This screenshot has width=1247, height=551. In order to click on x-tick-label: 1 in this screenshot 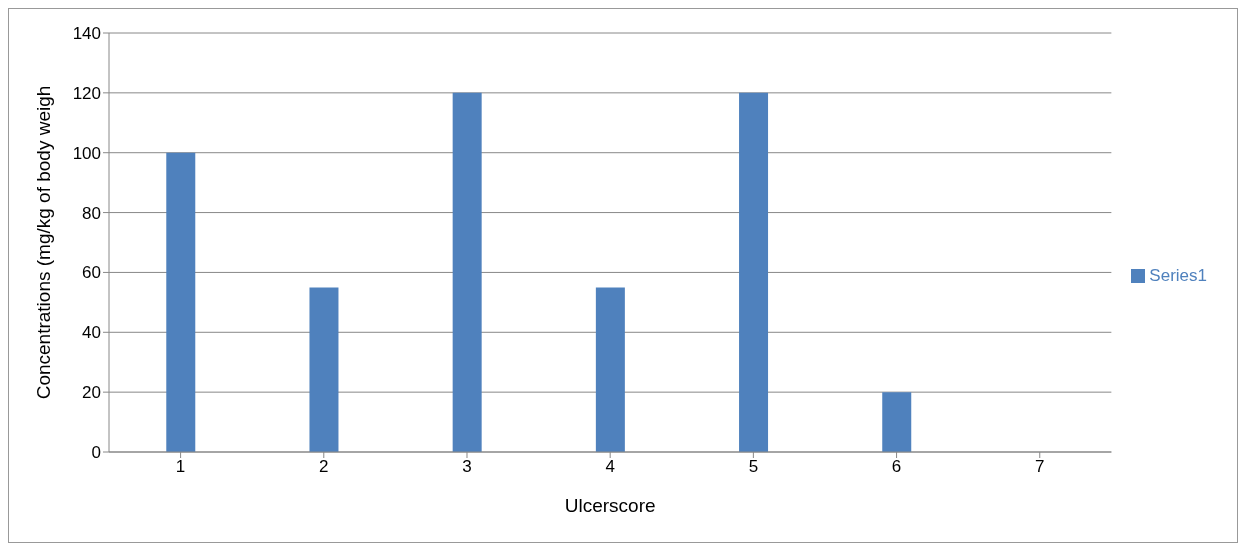, I will do `click(180, 467)`.